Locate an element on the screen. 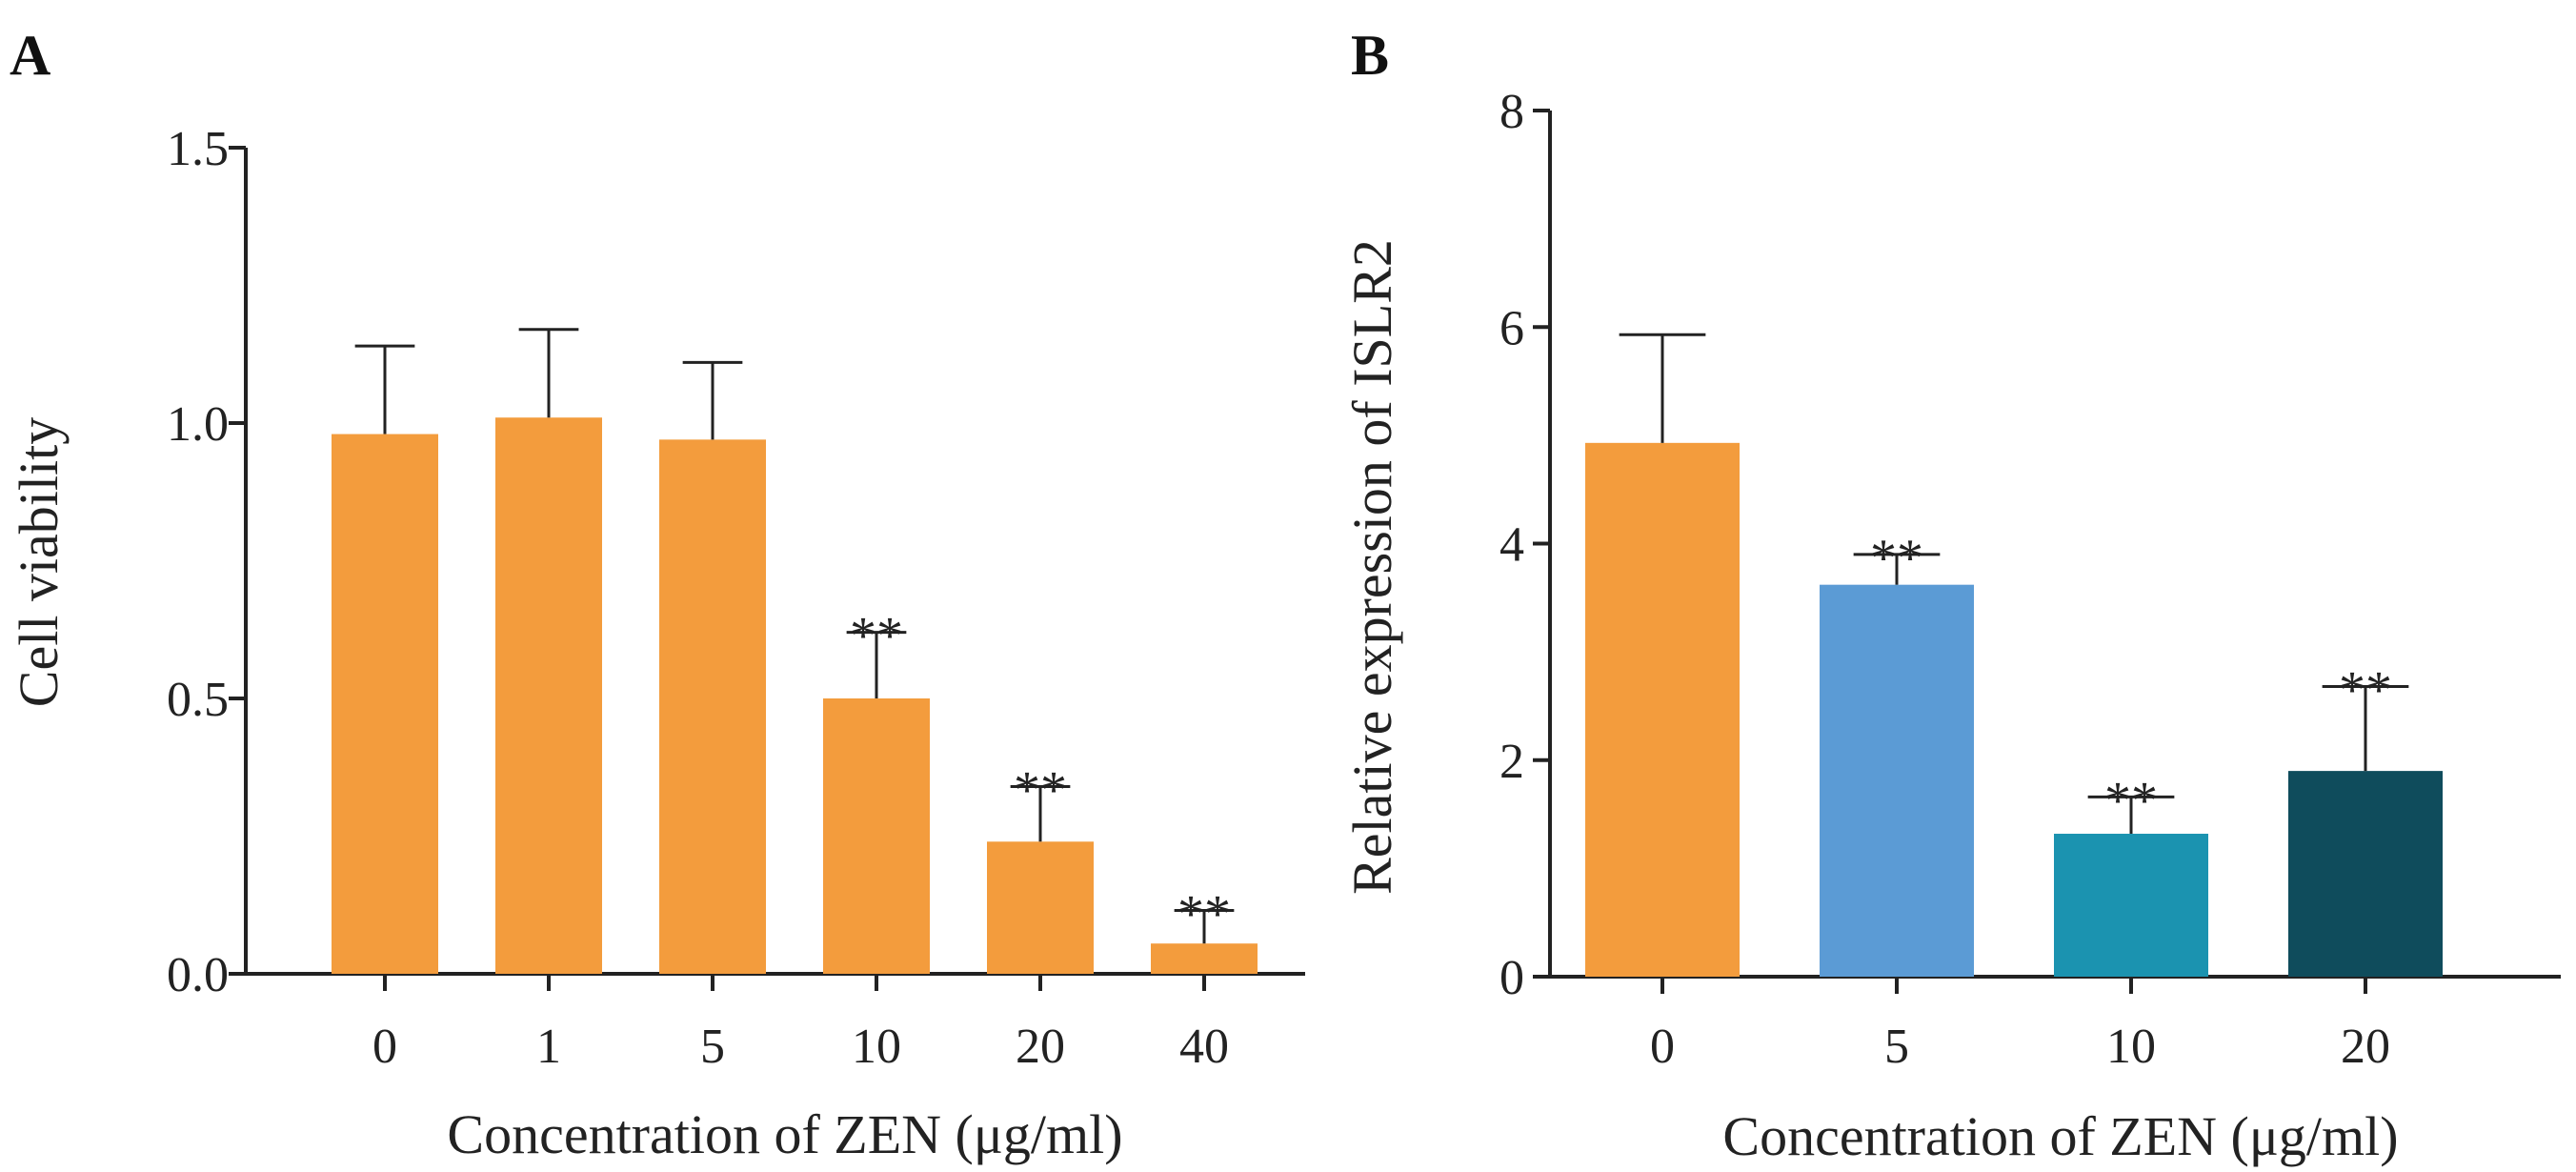 Image resolution: width=2576 pixels, height=1172 pixels. panel-b-significance-20: ** is located at coordinates (2366, 689).